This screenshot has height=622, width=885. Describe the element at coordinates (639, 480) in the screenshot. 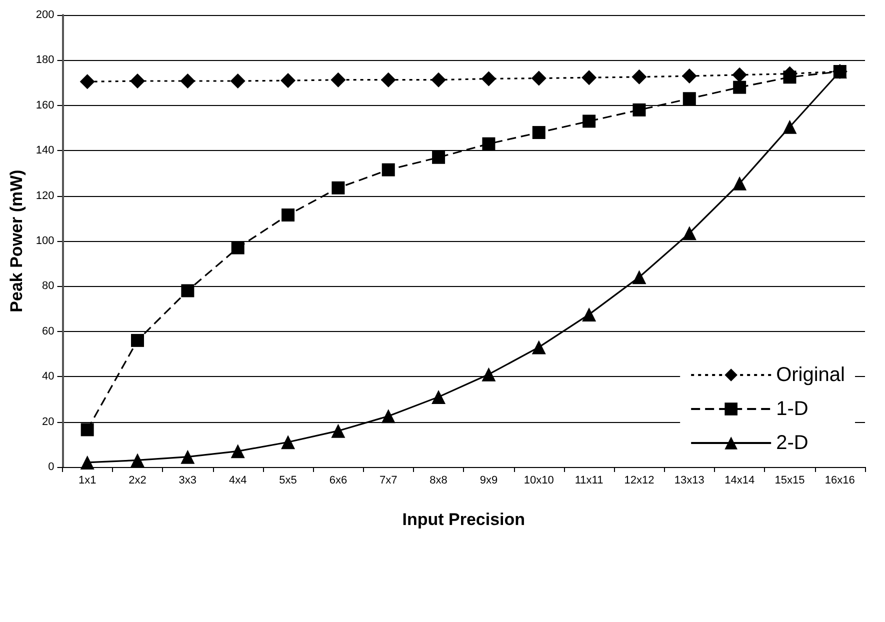

I see `x-tick-label: 12x12` at that location.